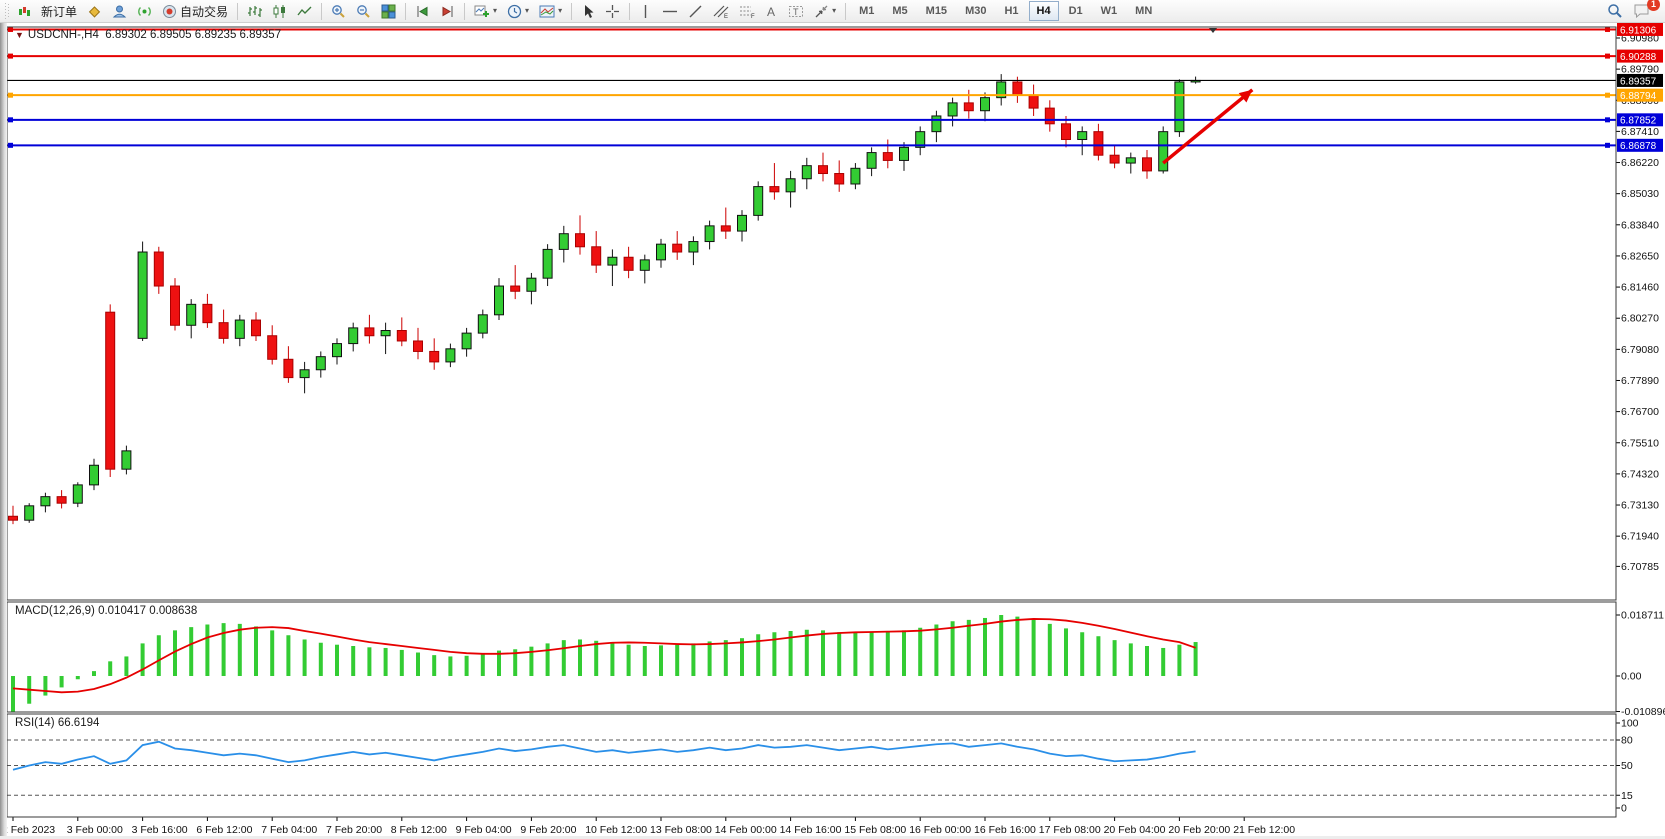 This screenshot has width=1665, height=839. I want to click on timeframe-group: M1 M5 M15 M30 H1 H4 D1 W1 MN, so click(1005, 11).